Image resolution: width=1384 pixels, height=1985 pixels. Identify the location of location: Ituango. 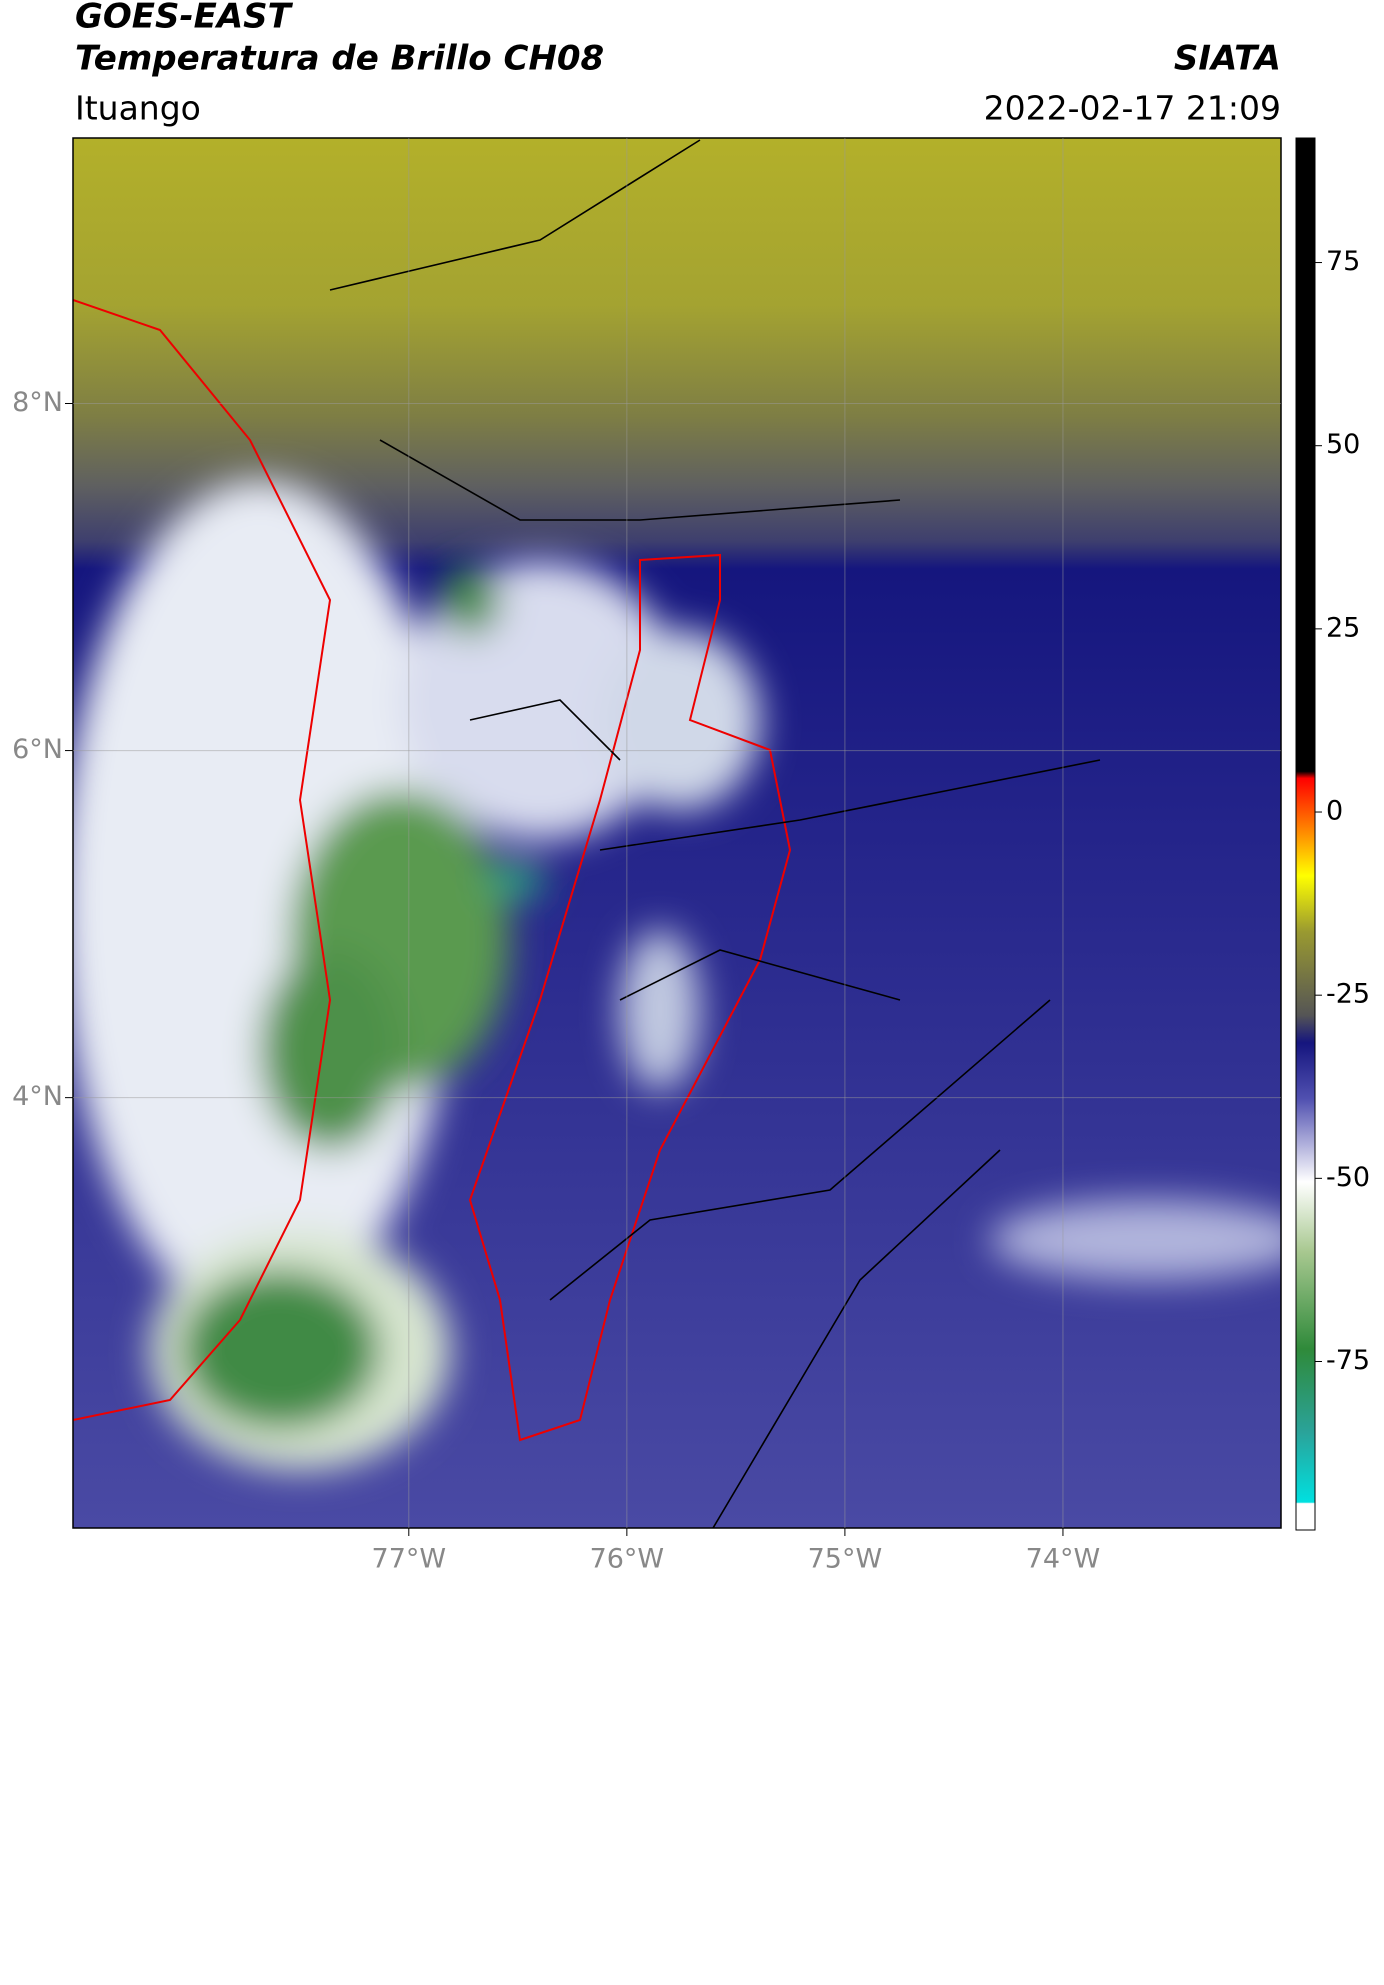
(138, 108).